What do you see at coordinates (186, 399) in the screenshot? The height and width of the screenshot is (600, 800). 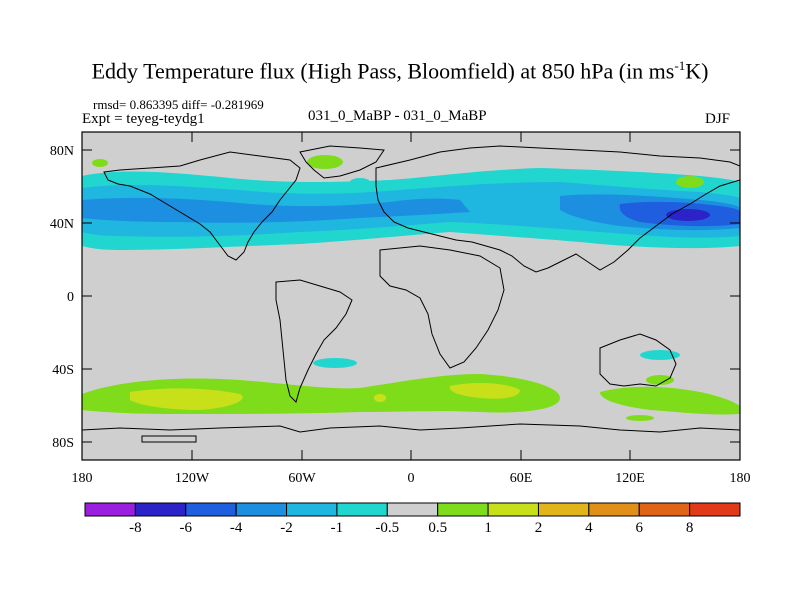 I see `contour-yellow-sh-west` at bounding box center [186, 399].